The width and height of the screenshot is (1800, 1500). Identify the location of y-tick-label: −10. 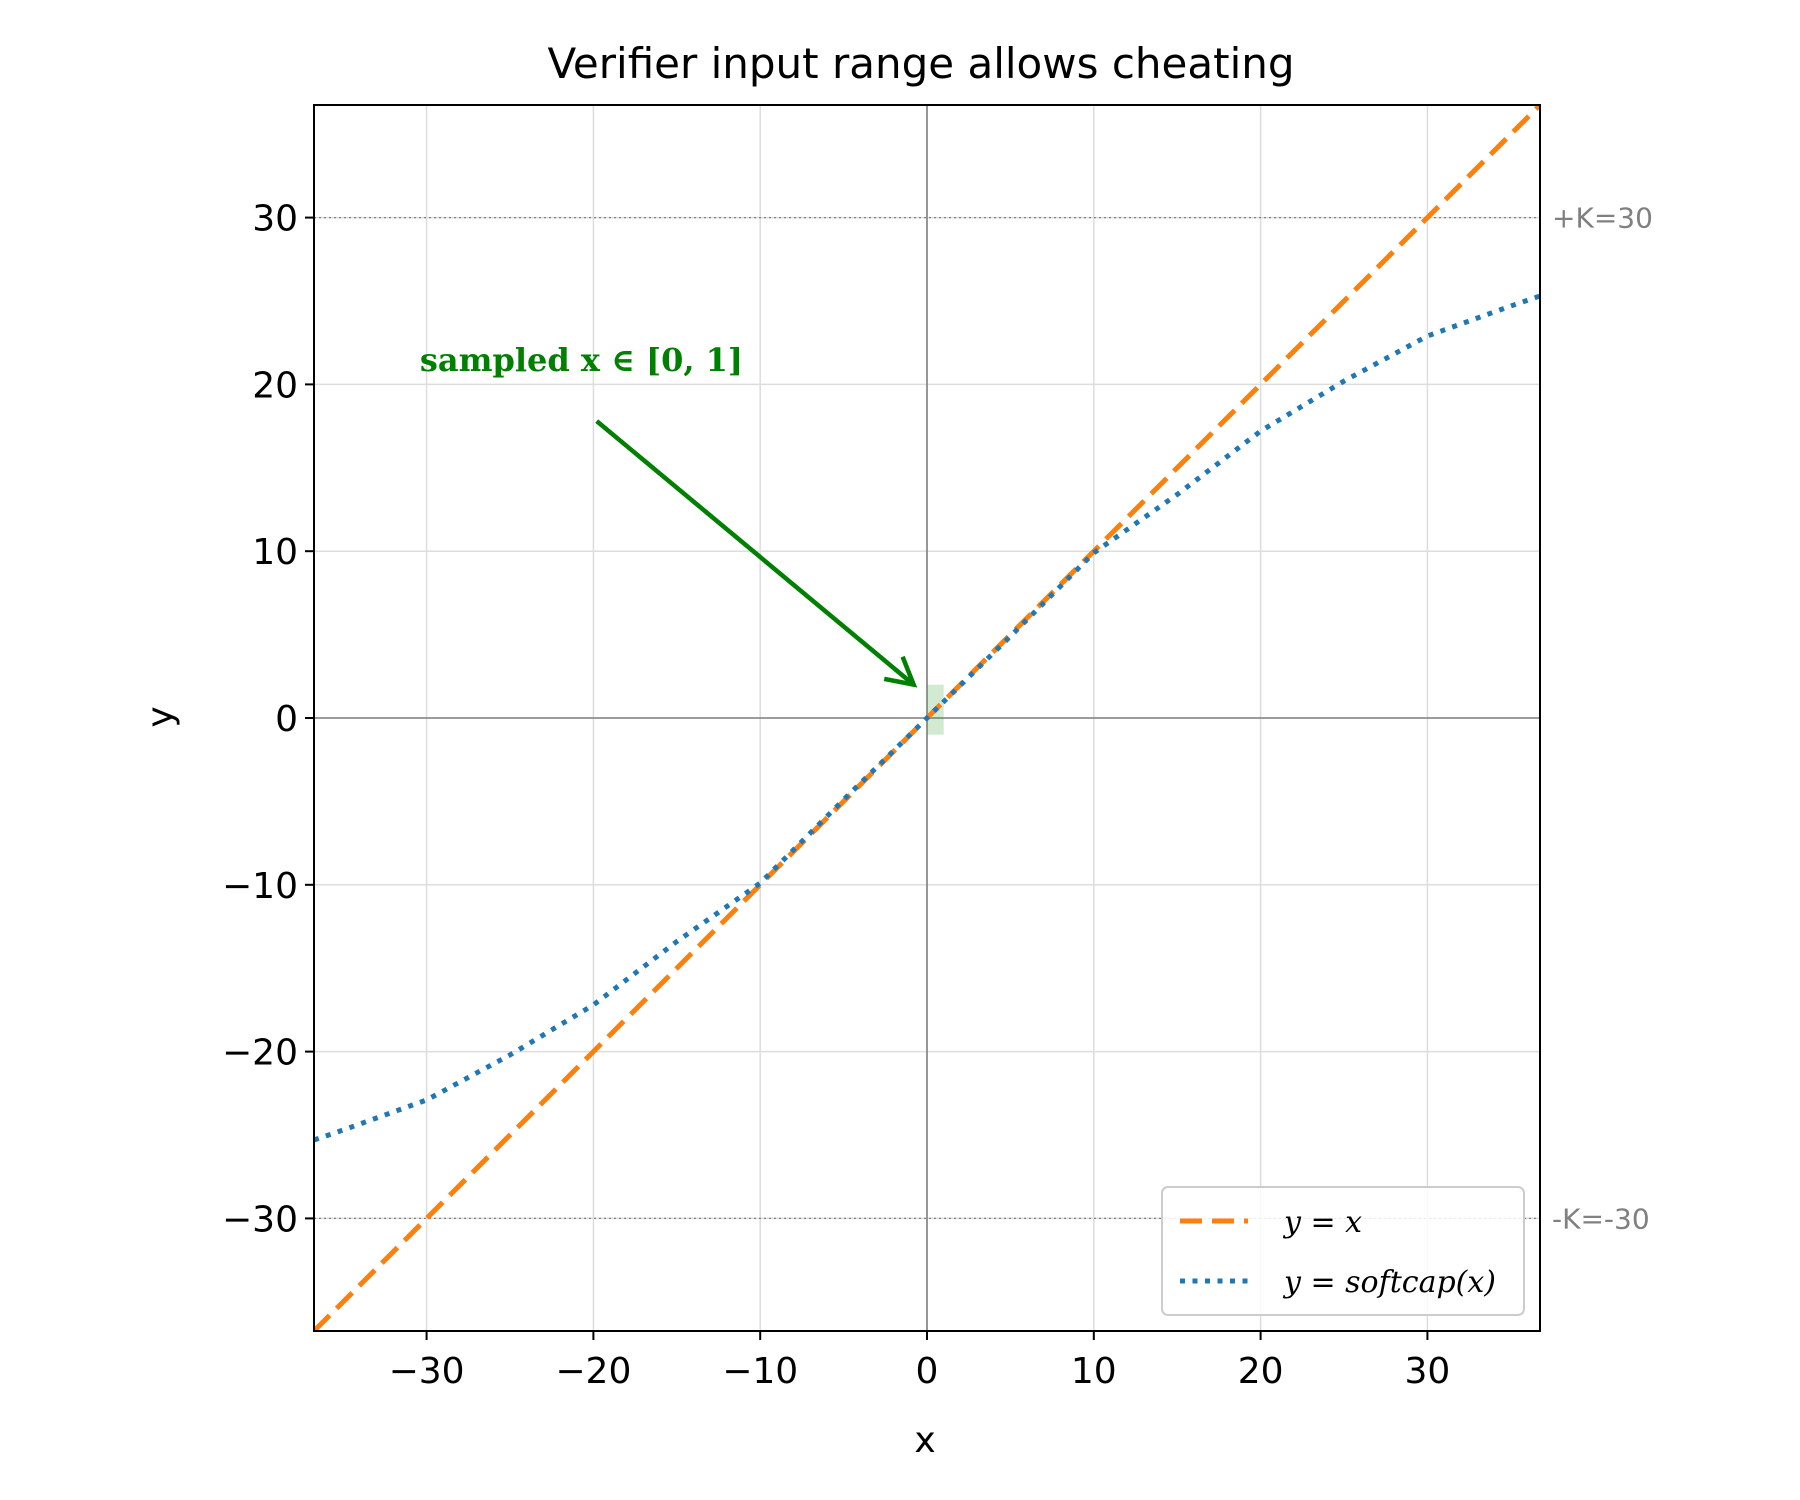
(260, 886).